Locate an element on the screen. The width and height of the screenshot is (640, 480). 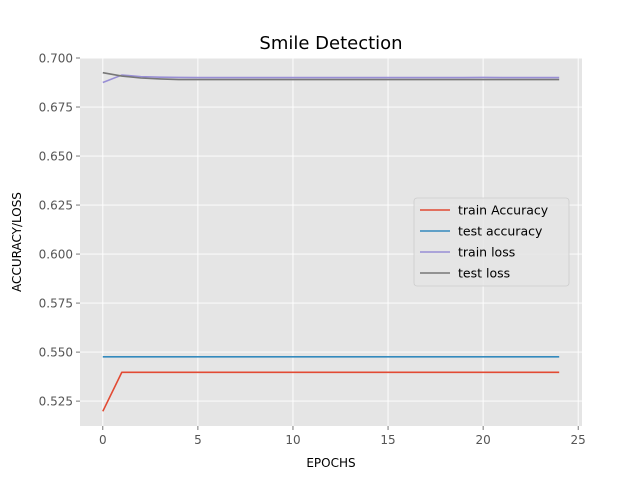
y-tick-label: 0.600 is located at coordinates (56, 255).